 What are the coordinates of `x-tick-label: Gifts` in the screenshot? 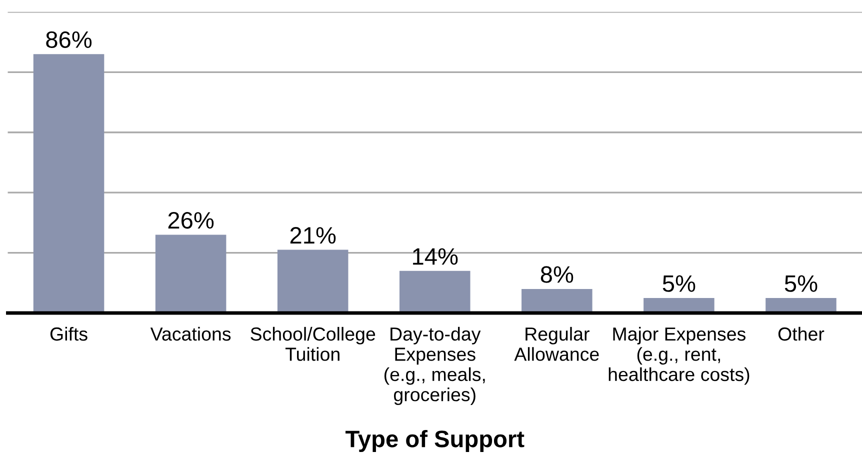 It's located at (69, 333).